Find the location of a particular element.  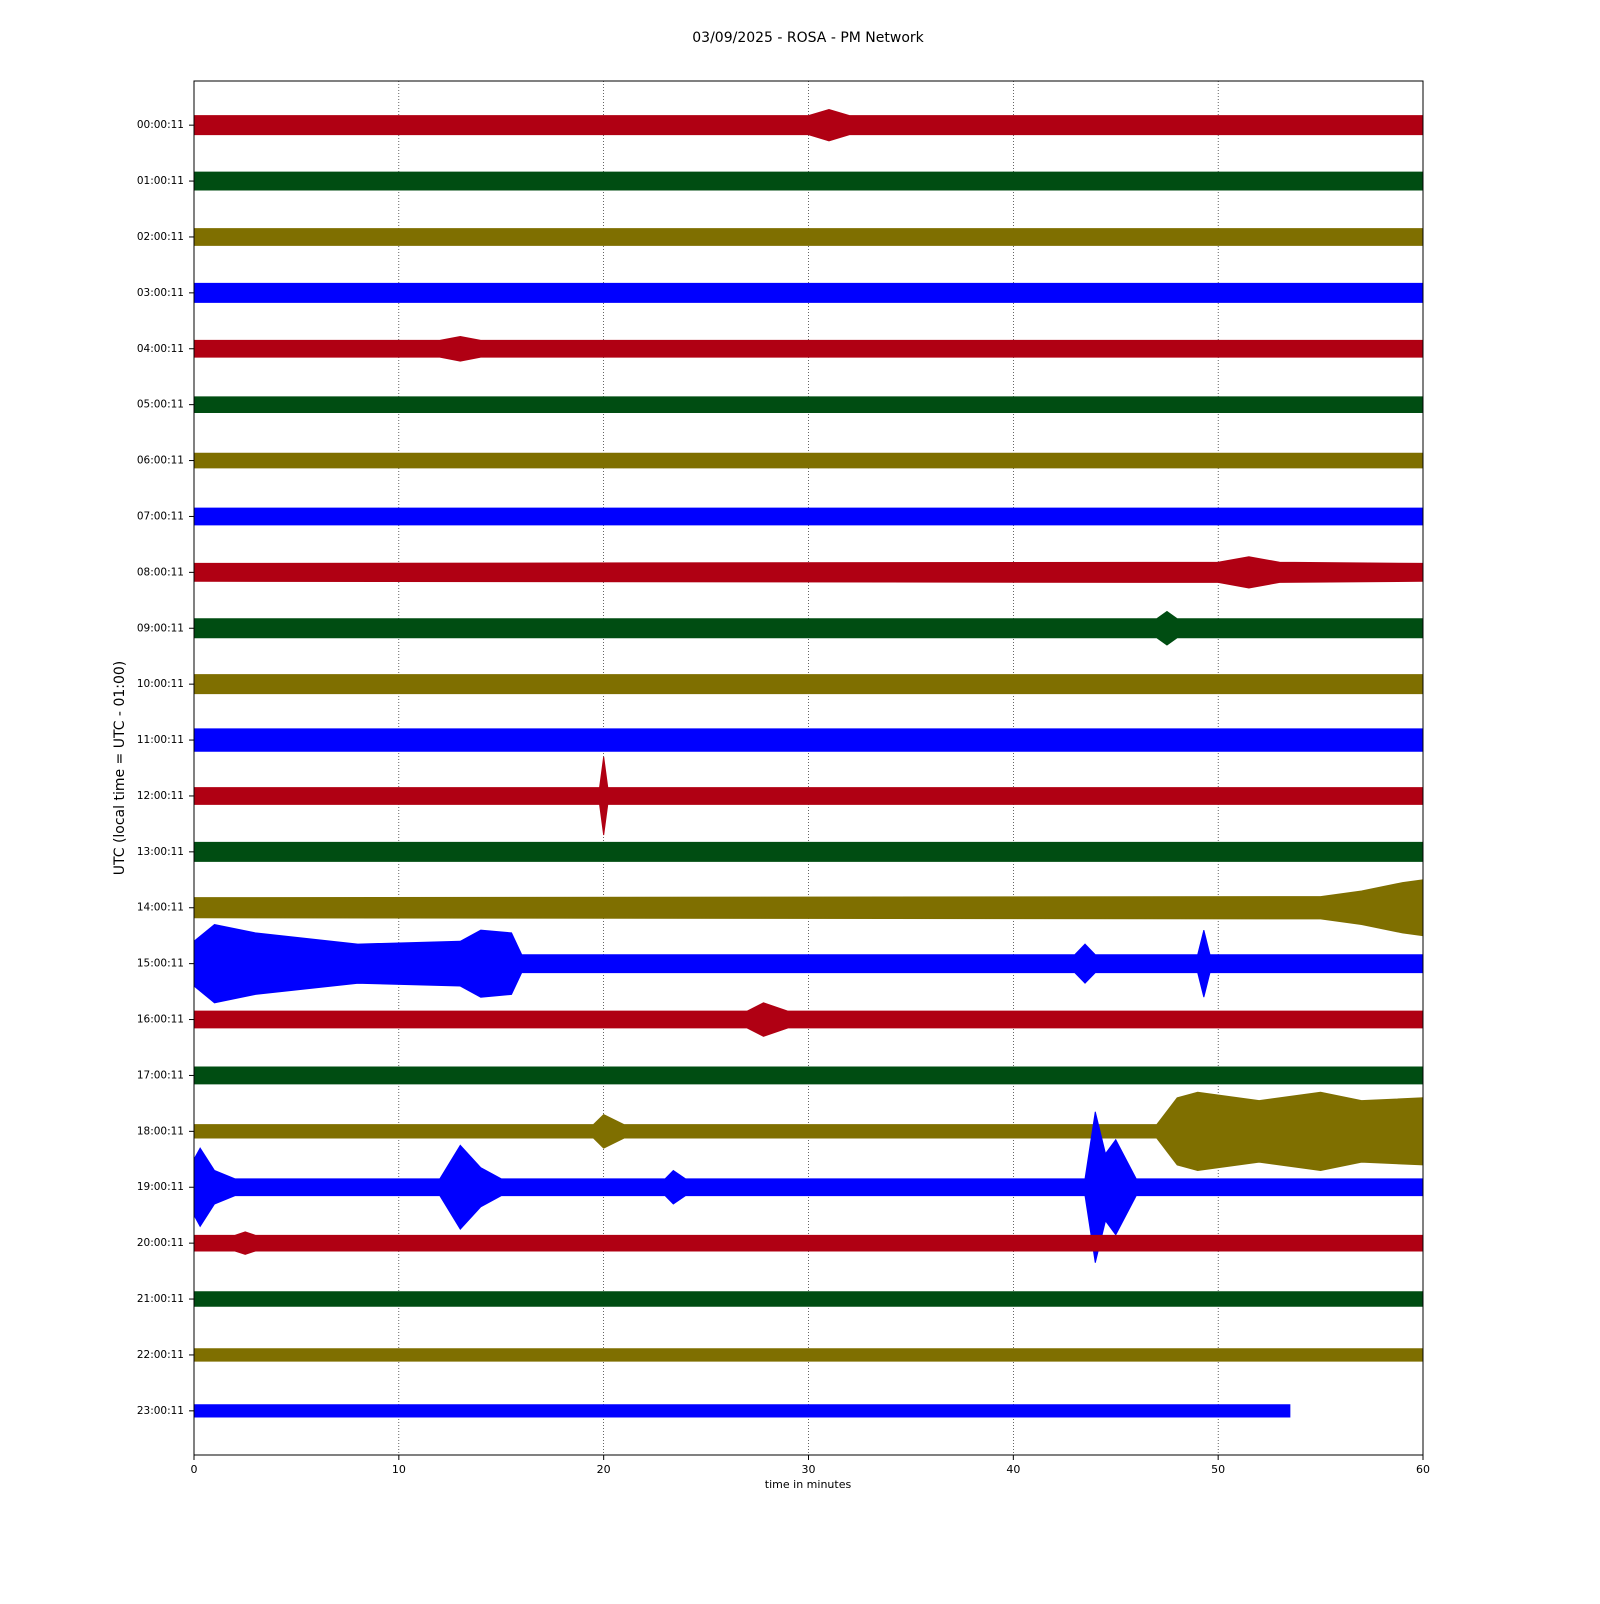

y-tick-label: 04:00:11 is located at coordinates (160, 349).